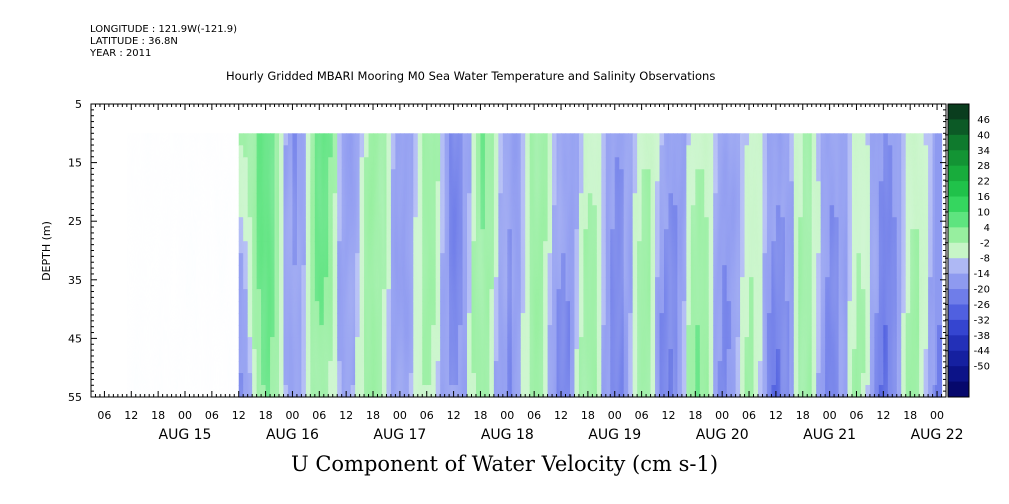 The height and width of the screenshot is (504, 1009). Describe the element at coordinates (982, 274) in the screenshot. I see `colorbar-label: -14` at that location.